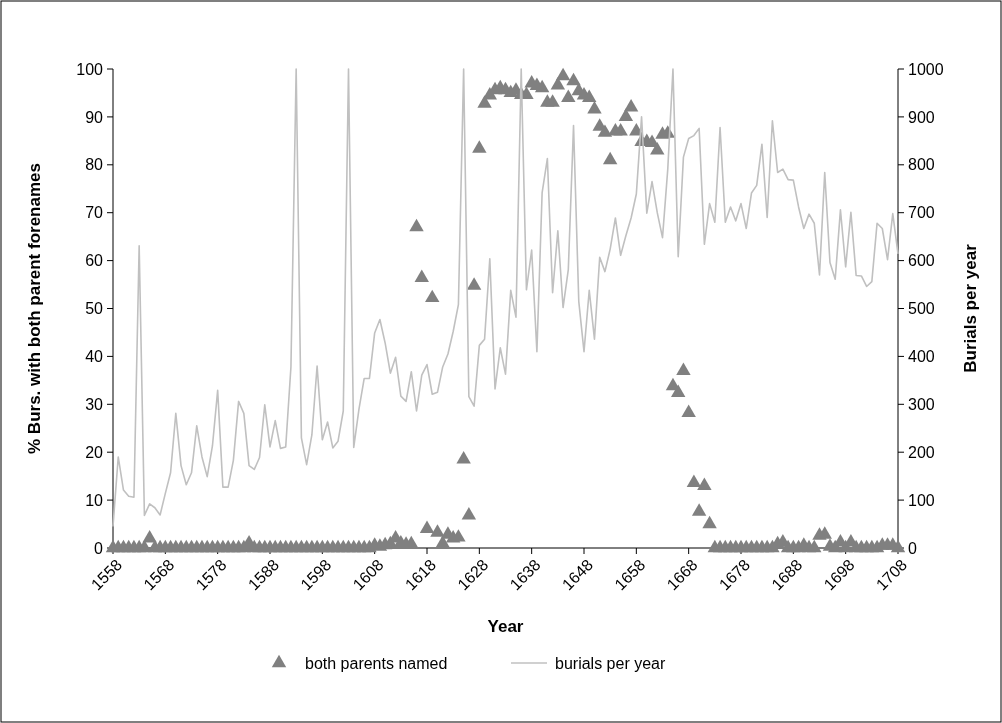 This screenshot has width=1002, height=723. I want to click on y-tick-label: 20, so click(94, 452).